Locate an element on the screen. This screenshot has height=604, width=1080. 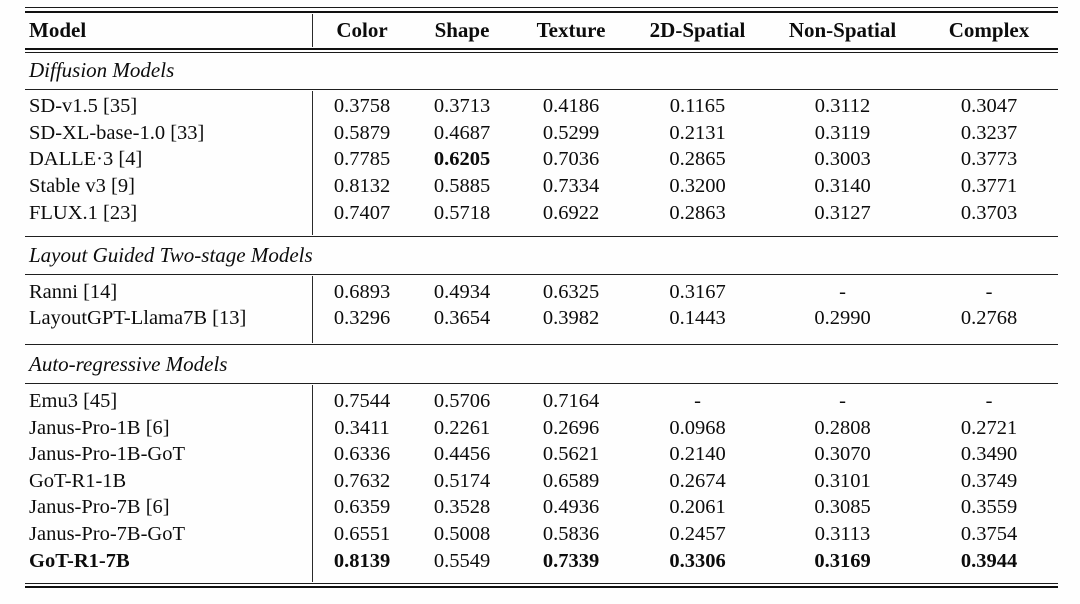
model-name: FLUX.1 [23] is located at coordinates (83, 212).